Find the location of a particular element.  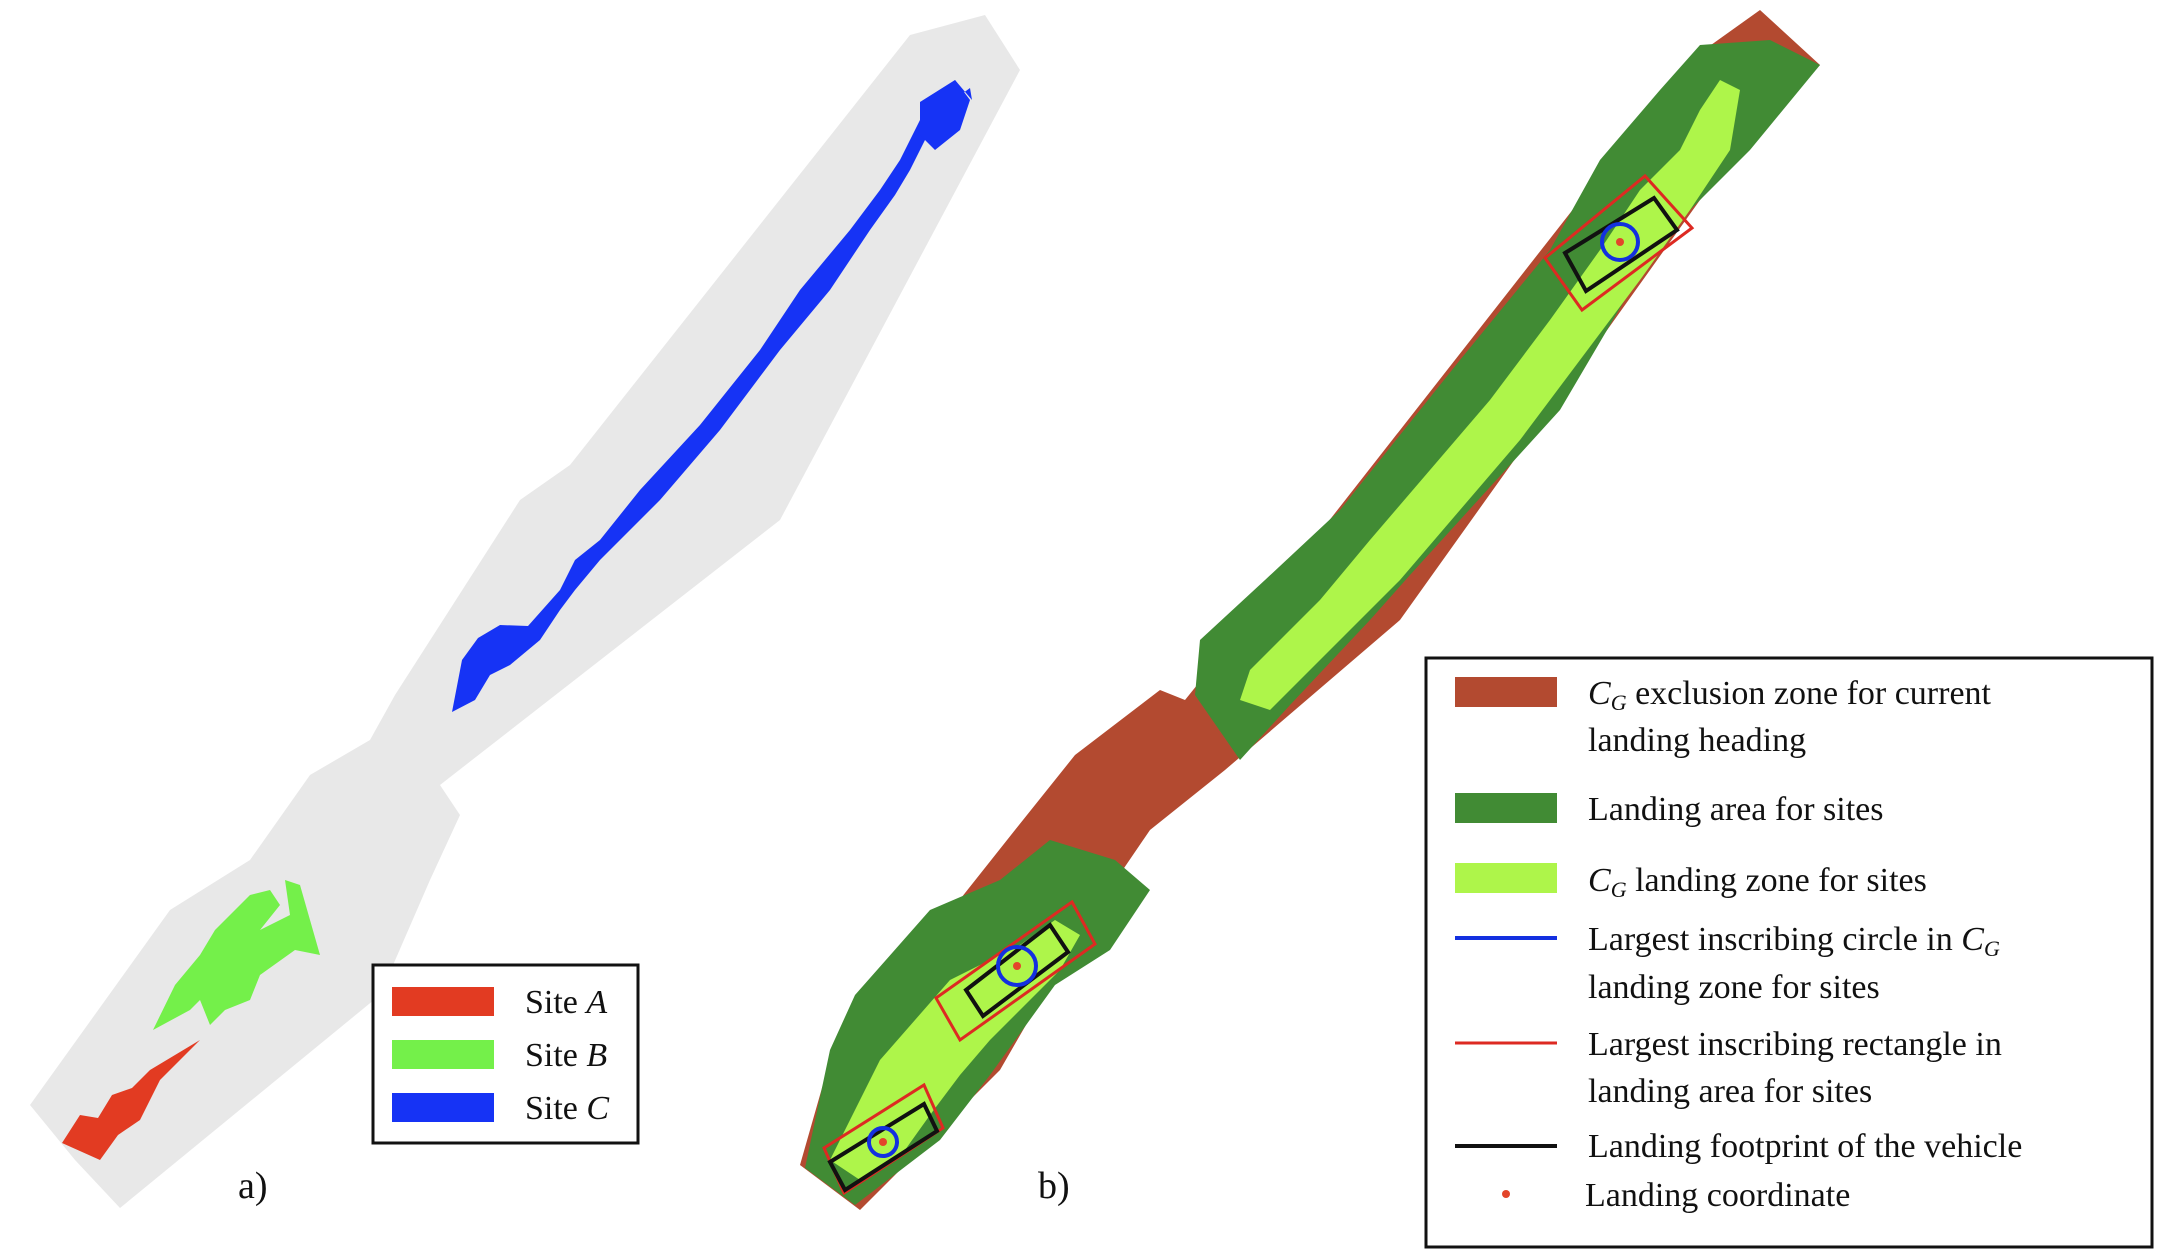

legend-b-label-footprint: Landing footprint of the vehicle is located at coordinates (1805, 1146).